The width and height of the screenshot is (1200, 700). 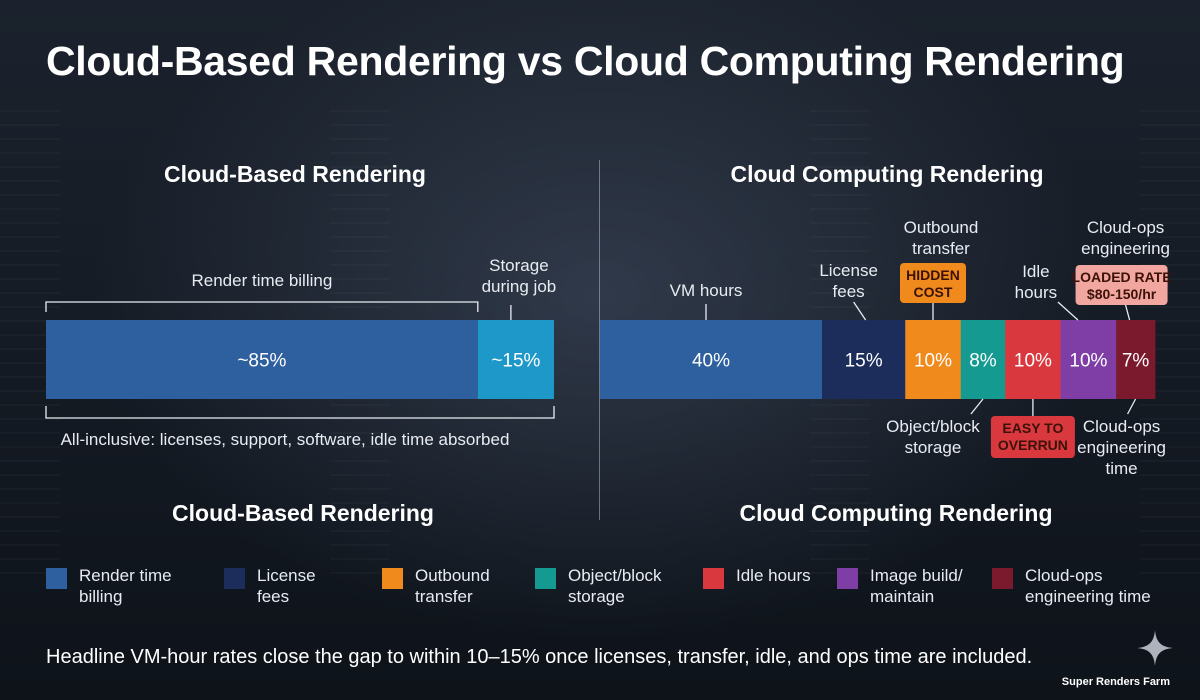 I want to click on bar-segment-image-build-maintain, so click(x=1088, y=359).